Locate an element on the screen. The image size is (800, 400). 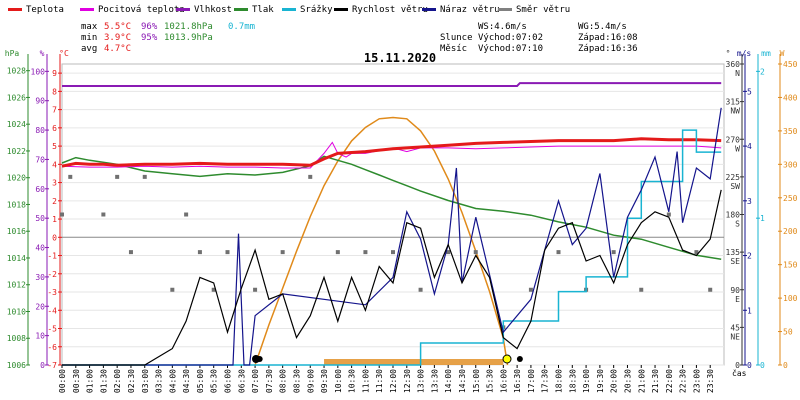
tick-label-temp: -3 is located at coordinates (52, 292).